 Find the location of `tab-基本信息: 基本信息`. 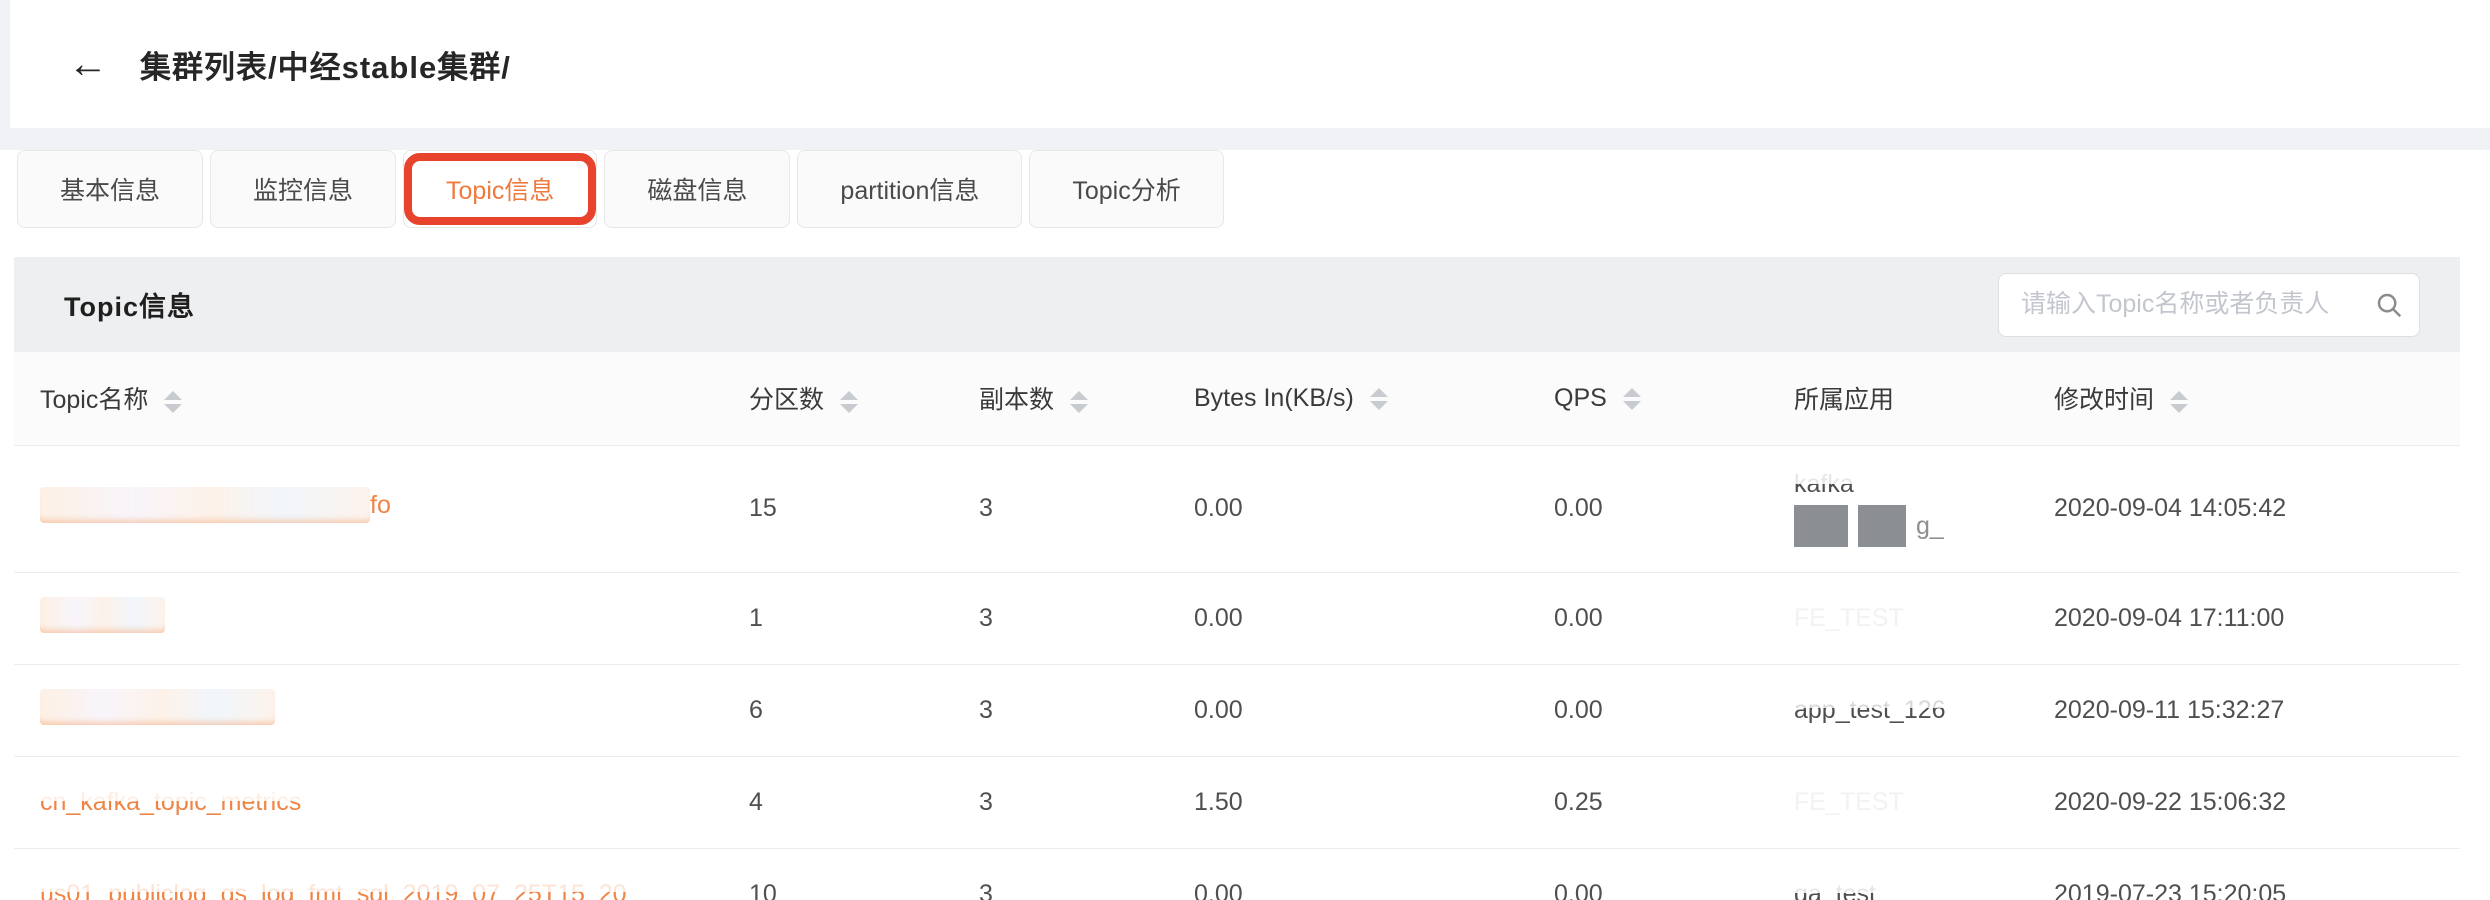

tab-基本信息: 基本信息 is located at coordinates (110, 189).